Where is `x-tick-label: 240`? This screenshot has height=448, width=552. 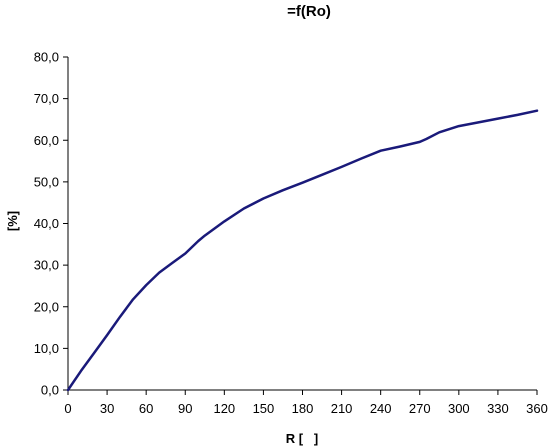 x-tick-label: 240 is located at coordinates (381, 408).